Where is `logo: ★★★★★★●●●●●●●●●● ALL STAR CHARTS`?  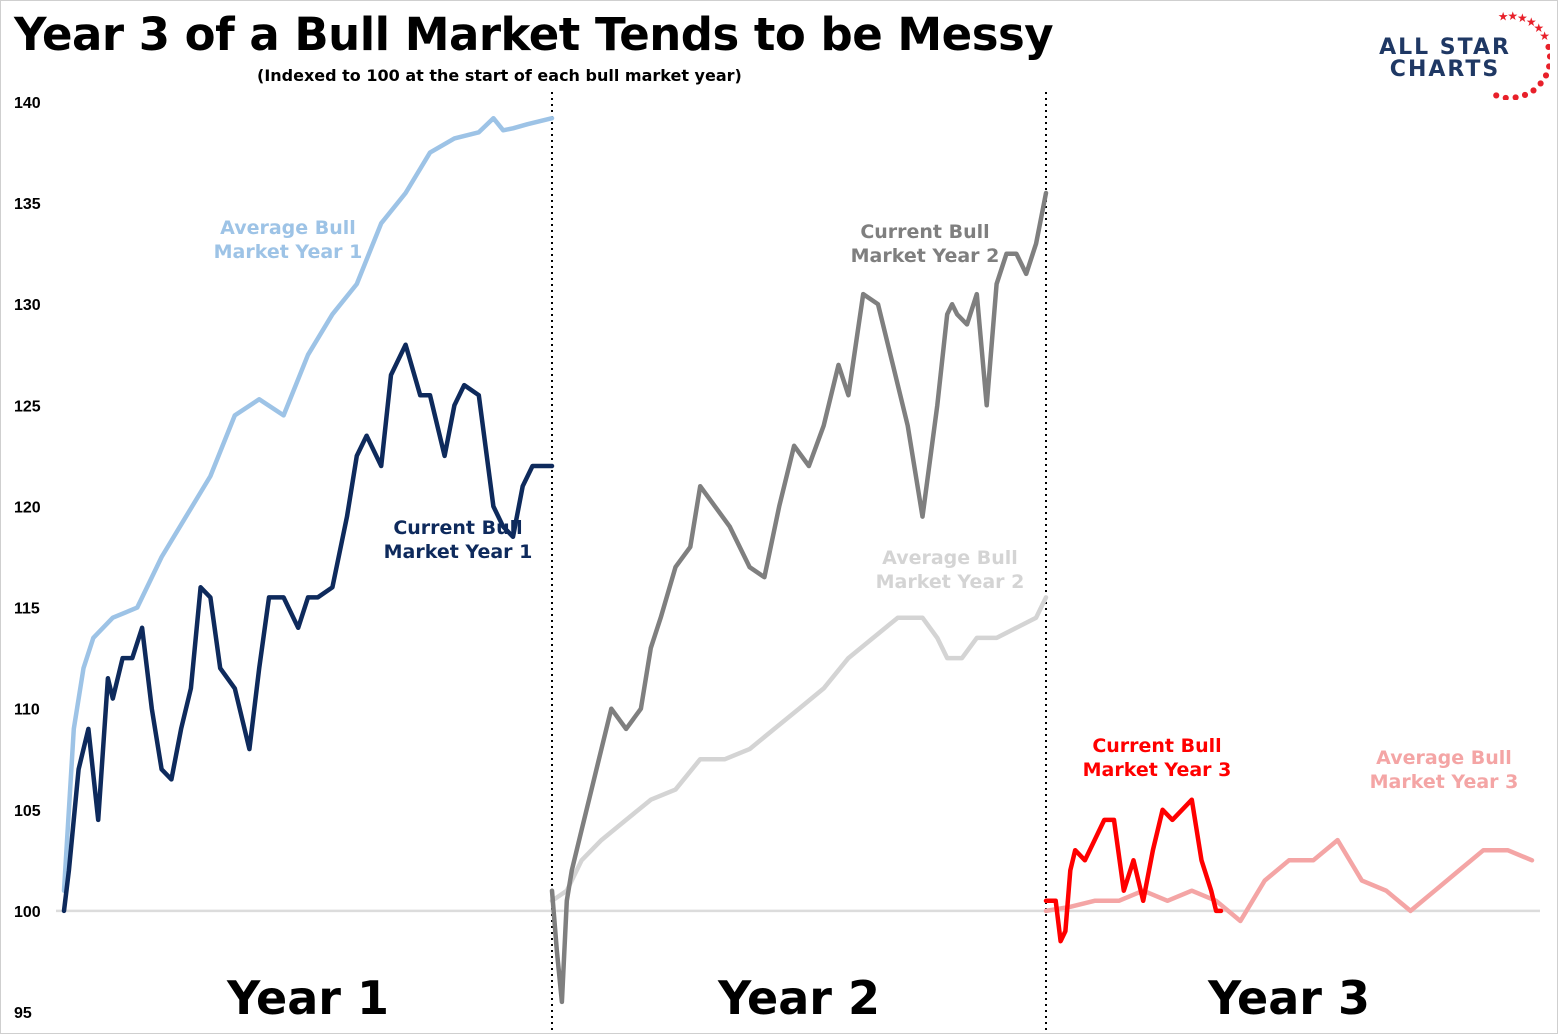 logo: ★★★★★★●●●●●●●●●● ALL STAR CHARTS is located at coordinates (1464, 54).